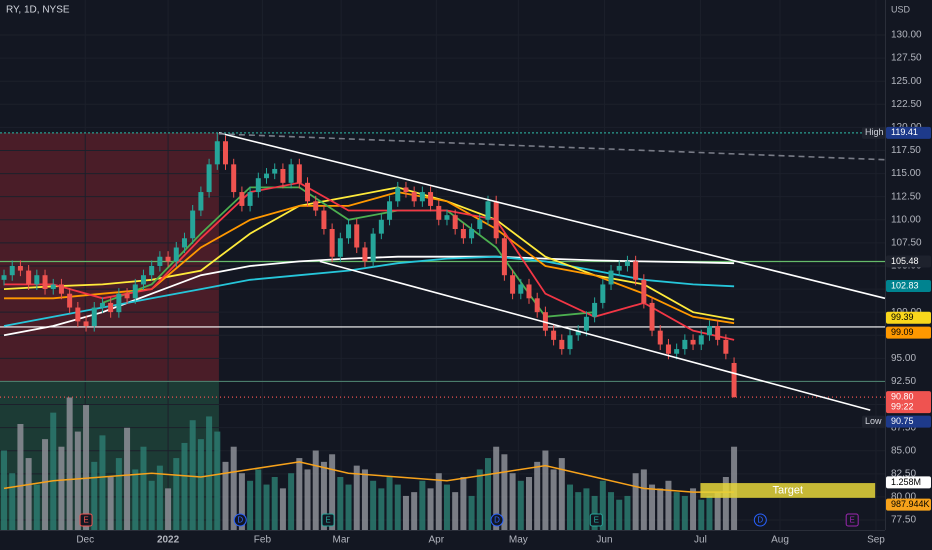 Image resolution: width=932 pixels, height=550 pixels. Describe the element at coordinates (906, 81) in the screenshot. I see `y-tick-label: 125.00` at that location.